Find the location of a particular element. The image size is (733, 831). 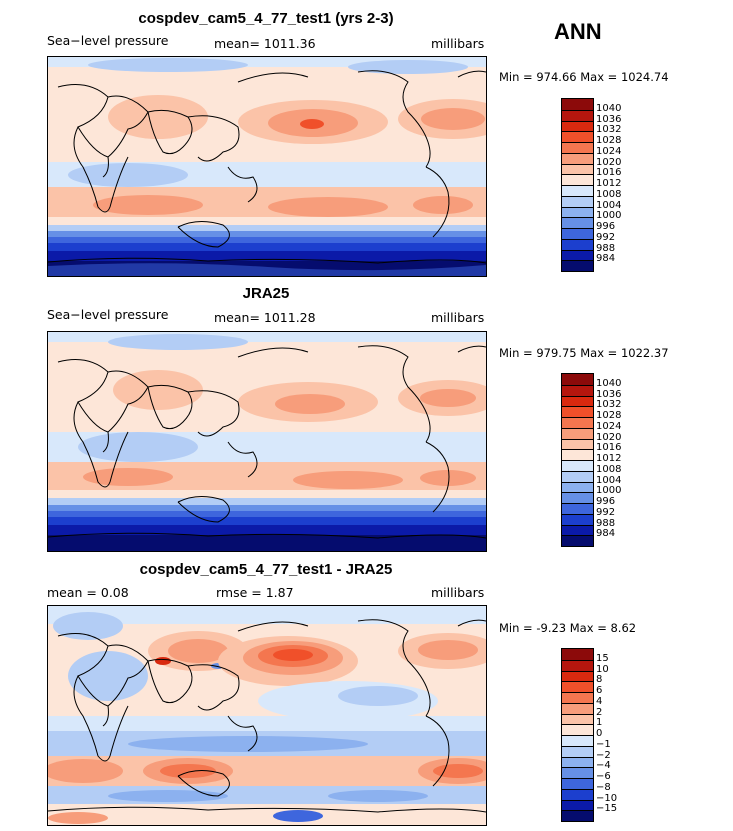

colorbar-tick-label: 1020 is located at coordinates (609, 437).